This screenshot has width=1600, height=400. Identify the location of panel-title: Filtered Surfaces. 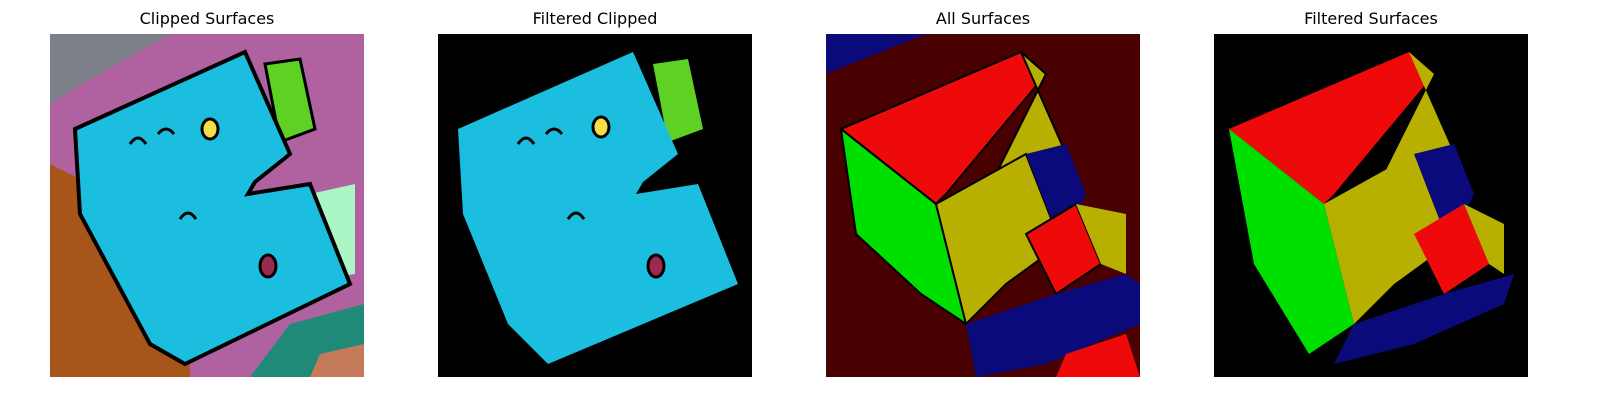
(1371, 18).